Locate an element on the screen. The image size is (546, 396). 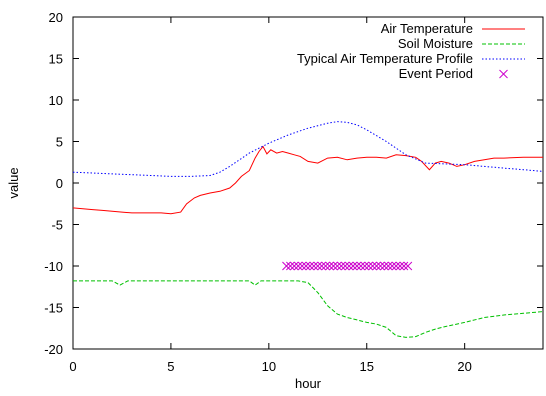
legend-item: Air Temperature is located at coordinates (453, 28).